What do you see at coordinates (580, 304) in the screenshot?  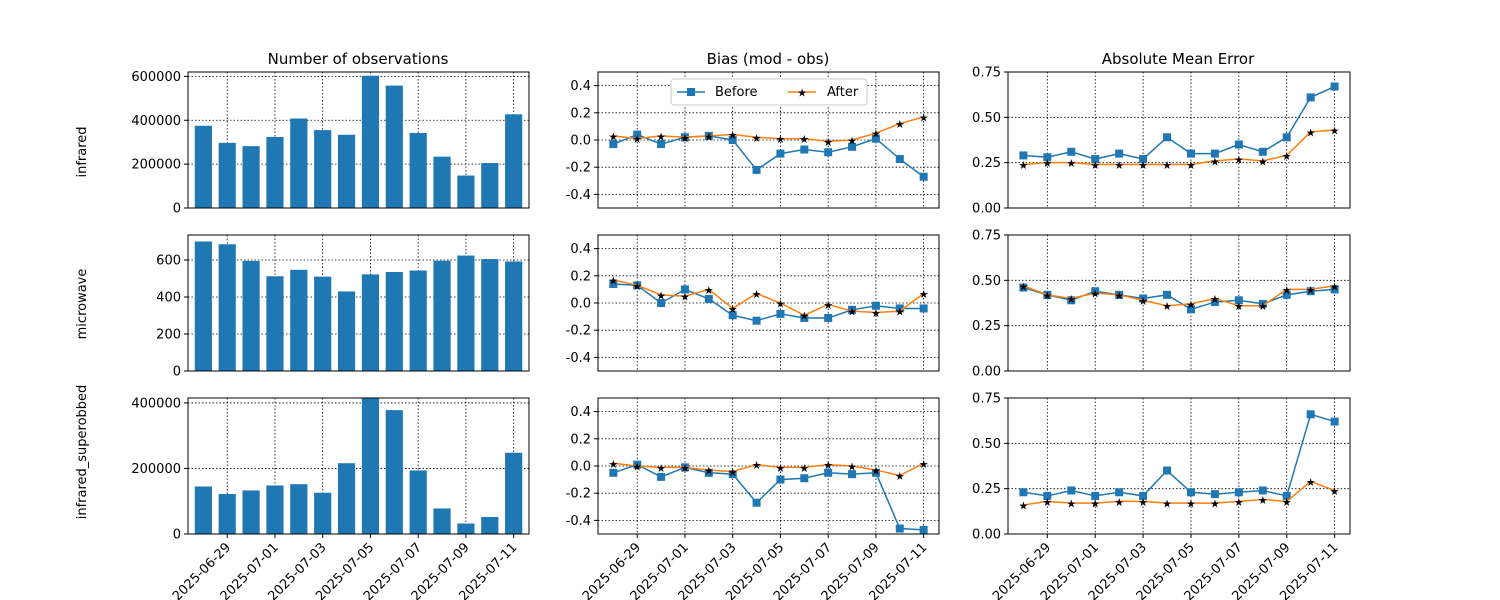 I see `y-tick-label: 0.0` at bounding box center [580, 304].